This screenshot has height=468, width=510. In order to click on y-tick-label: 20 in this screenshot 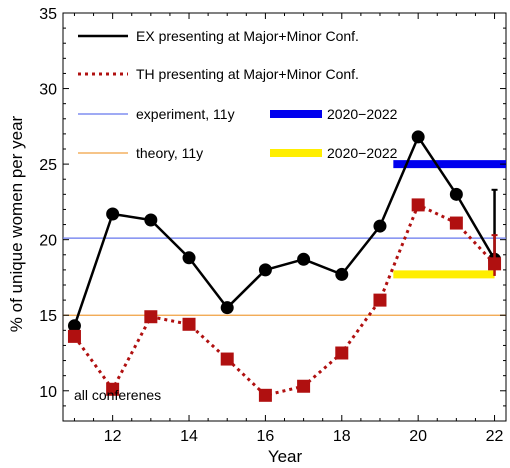, I will do `click(48, 241)`.